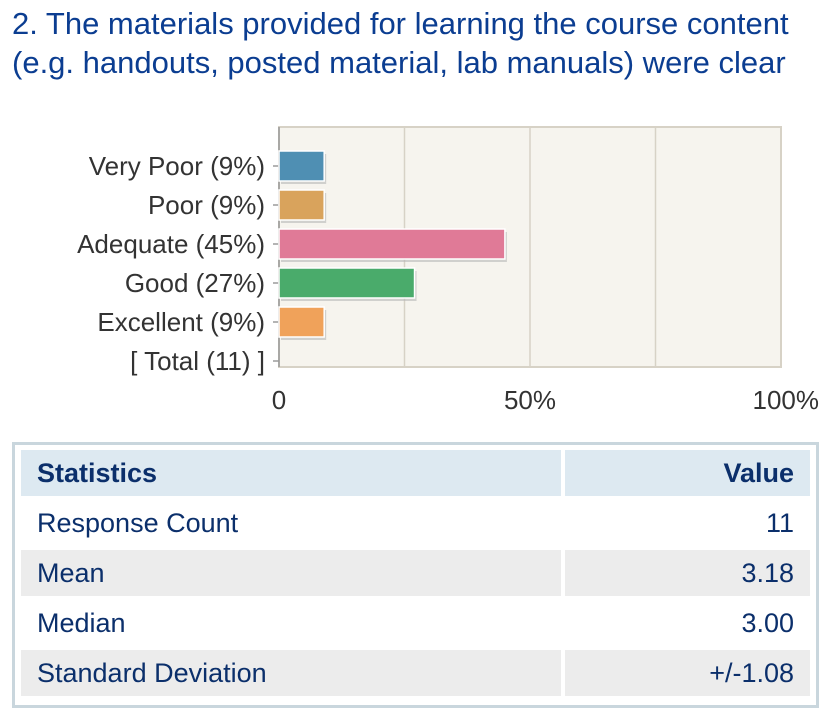 The height and width of the screenshot is (718, 831). I want to click on stat-value: 3.00, so click(685, 623).